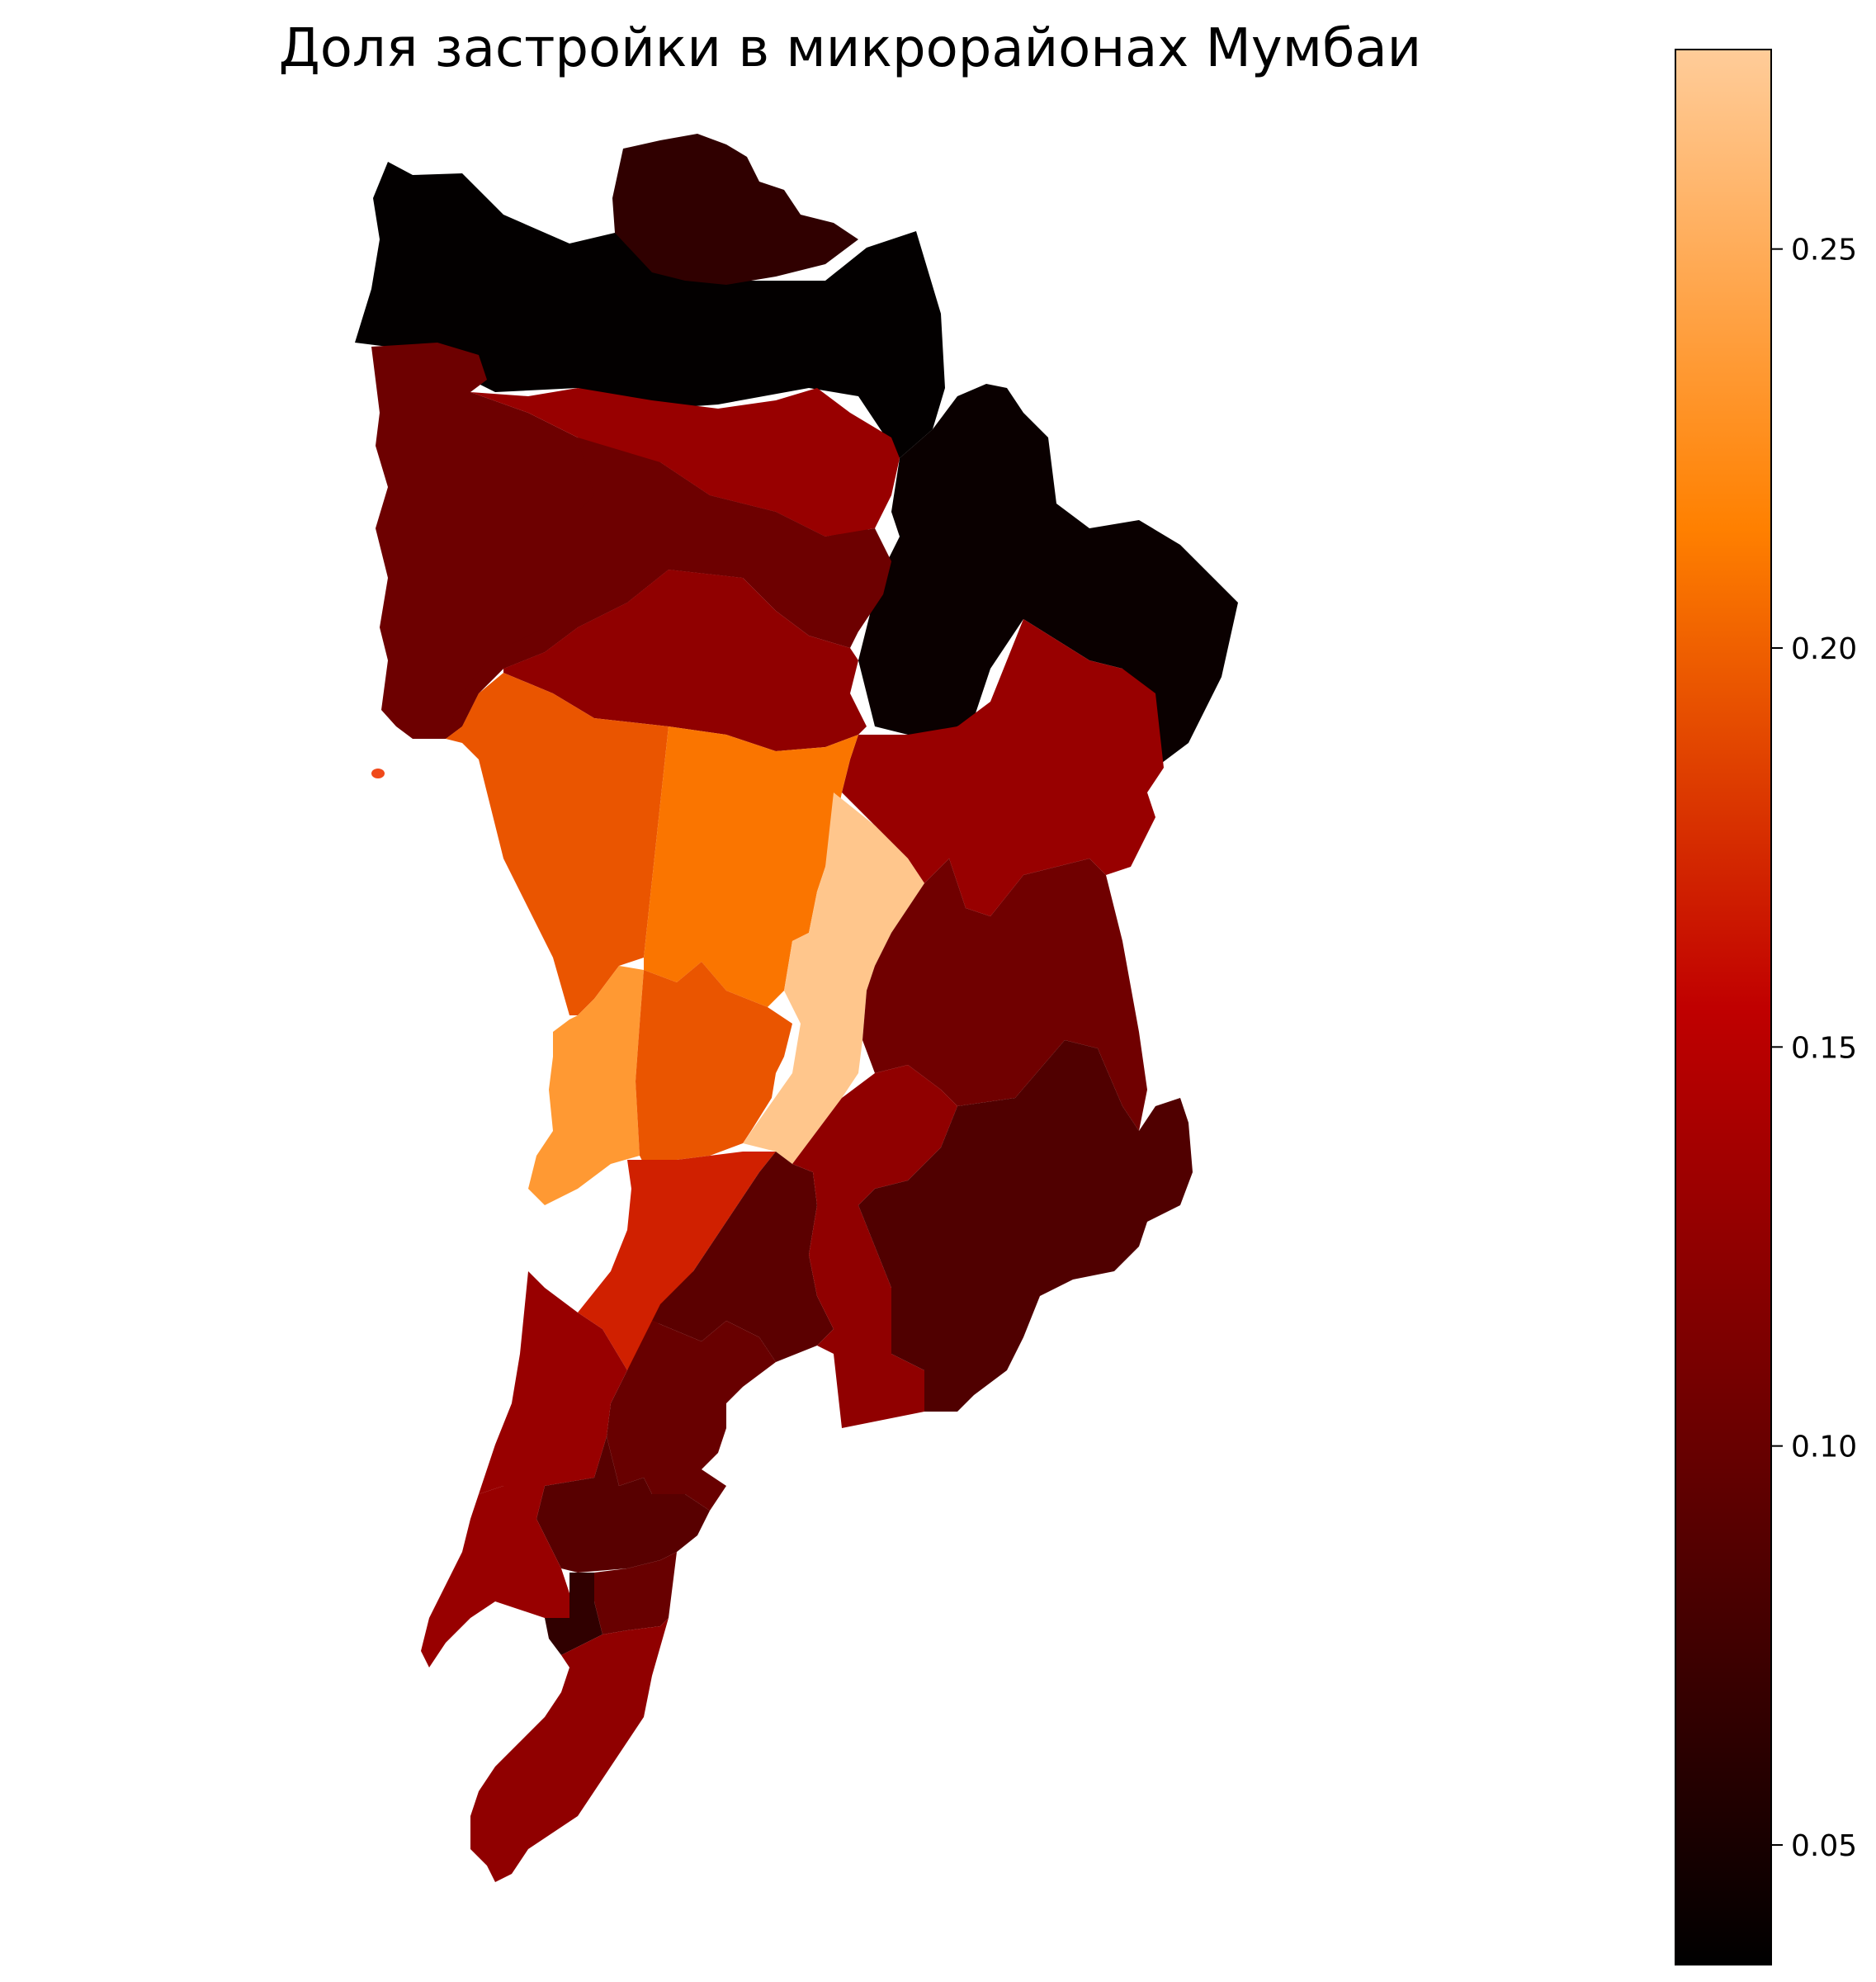 The image size is (1876, 1982). Describe the element at coordinates (1824, 1846) in the screenshot. I see `colorbar-tick-label: 0.05` at that location.